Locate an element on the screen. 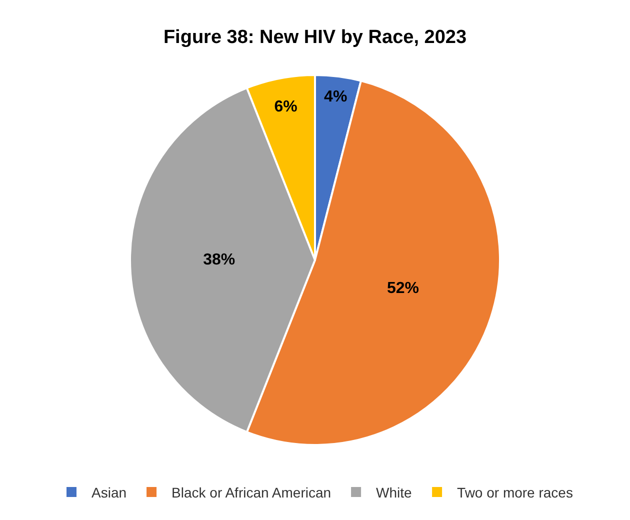  chart-title: Figure 38: New HIV by Race, 2023 is located at coordinates (315, 37).